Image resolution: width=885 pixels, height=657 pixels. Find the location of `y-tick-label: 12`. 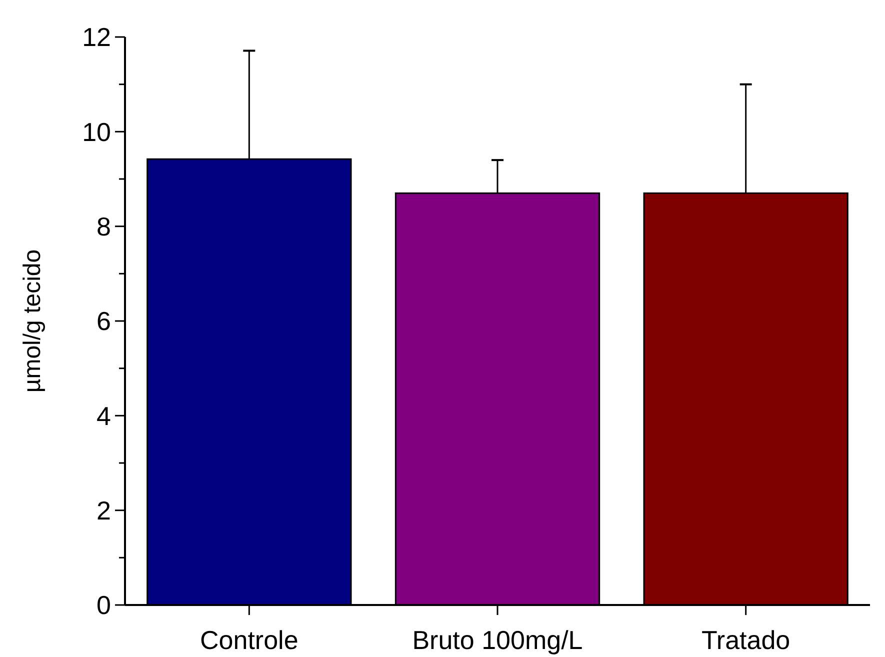

y-tick-label: 12 is located at coordinates (96, 37).